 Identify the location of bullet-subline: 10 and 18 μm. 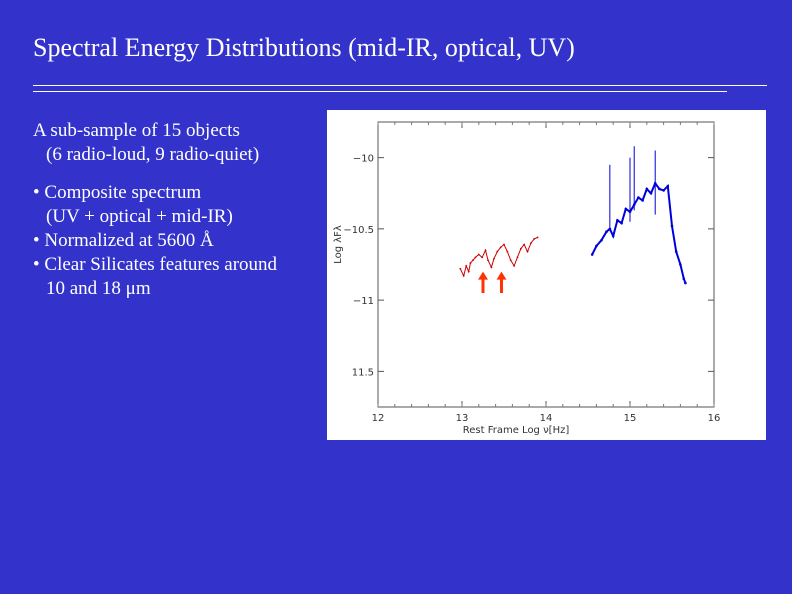
(98, 288).